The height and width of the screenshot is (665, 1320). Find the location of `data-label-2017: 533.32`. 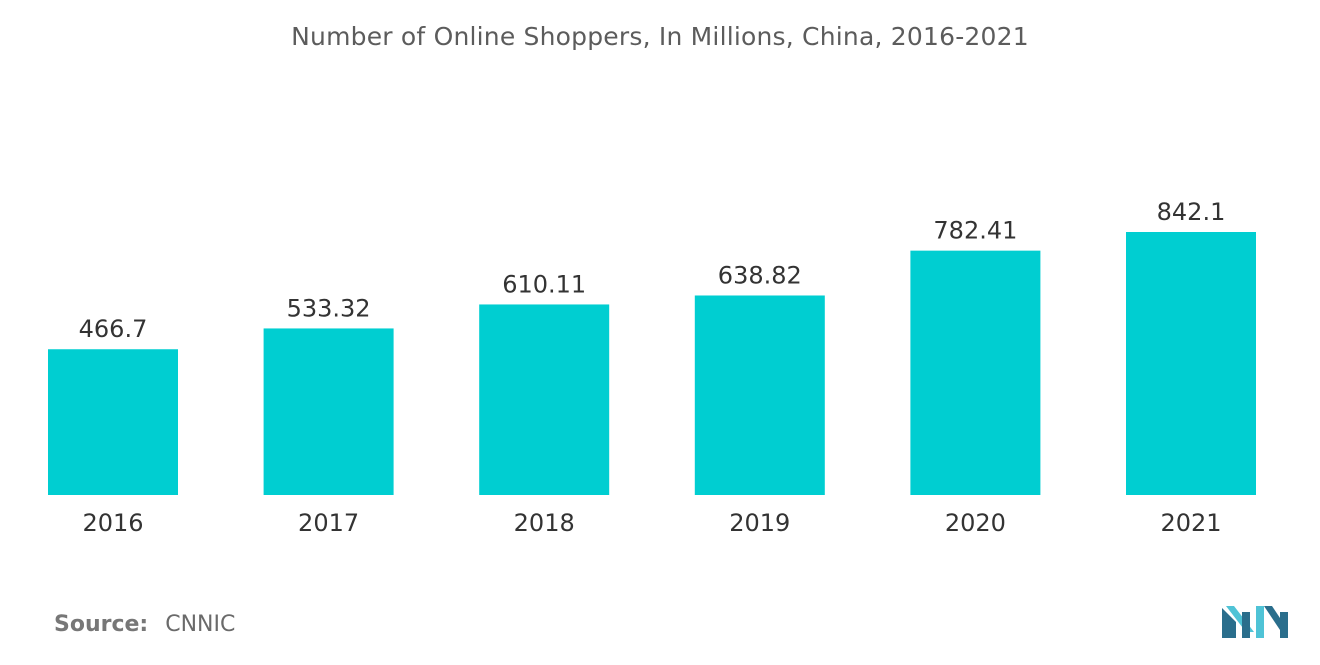

data-label-2017: 533.32 is located at coordinates (329, 308).